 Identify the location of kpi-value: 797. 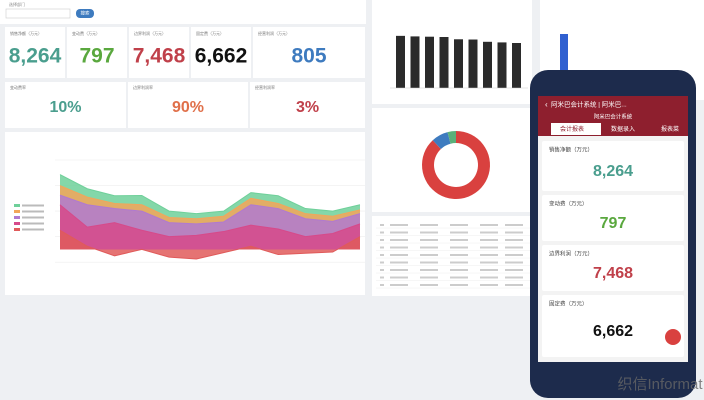
(96, 56).